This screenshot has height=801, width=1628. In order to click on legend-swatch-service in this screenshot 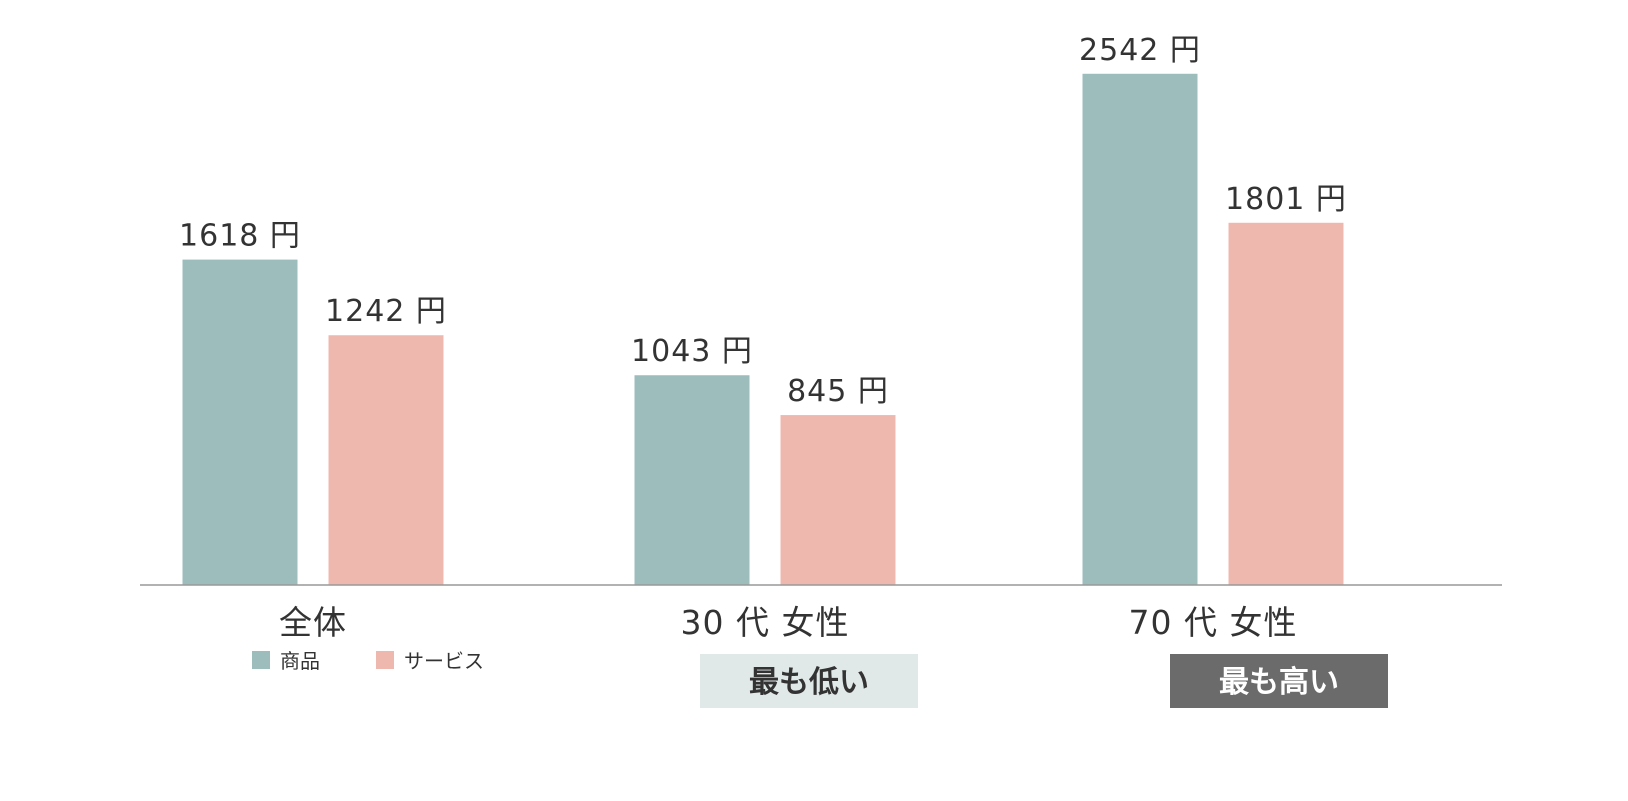, I will do `click(385, 660)`.